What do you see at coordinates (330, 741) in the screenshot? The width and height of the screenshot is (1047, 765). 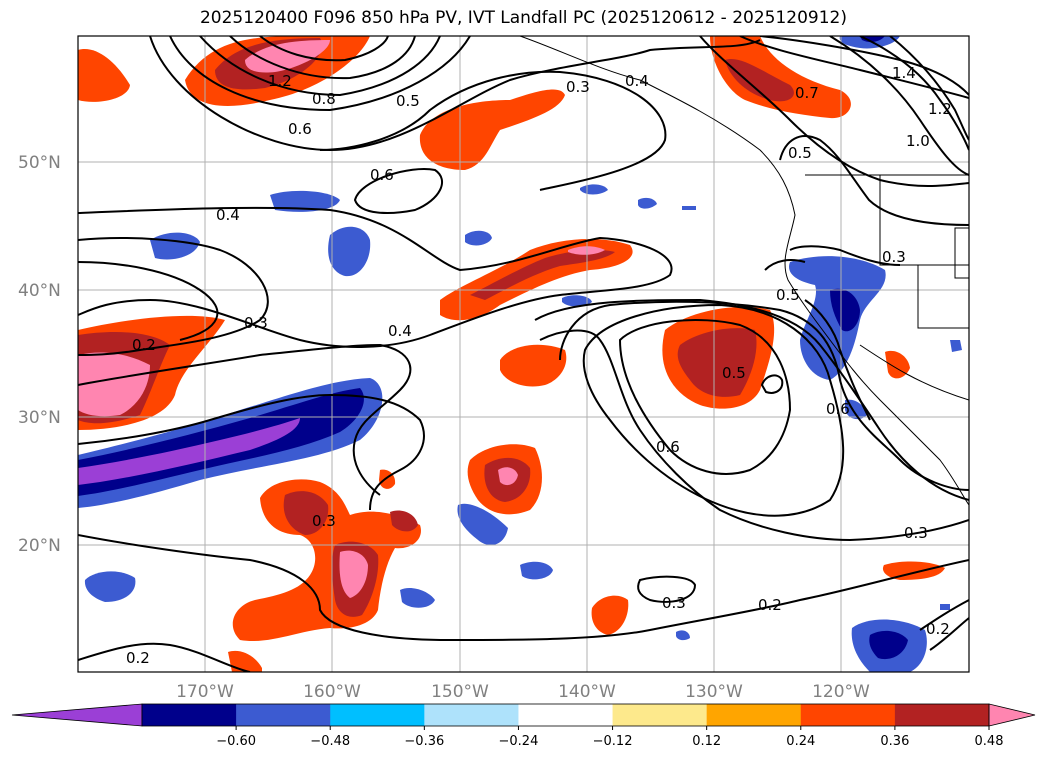 I see `colorbar-tick-label: −0.48` at bounding box center [330, 741].